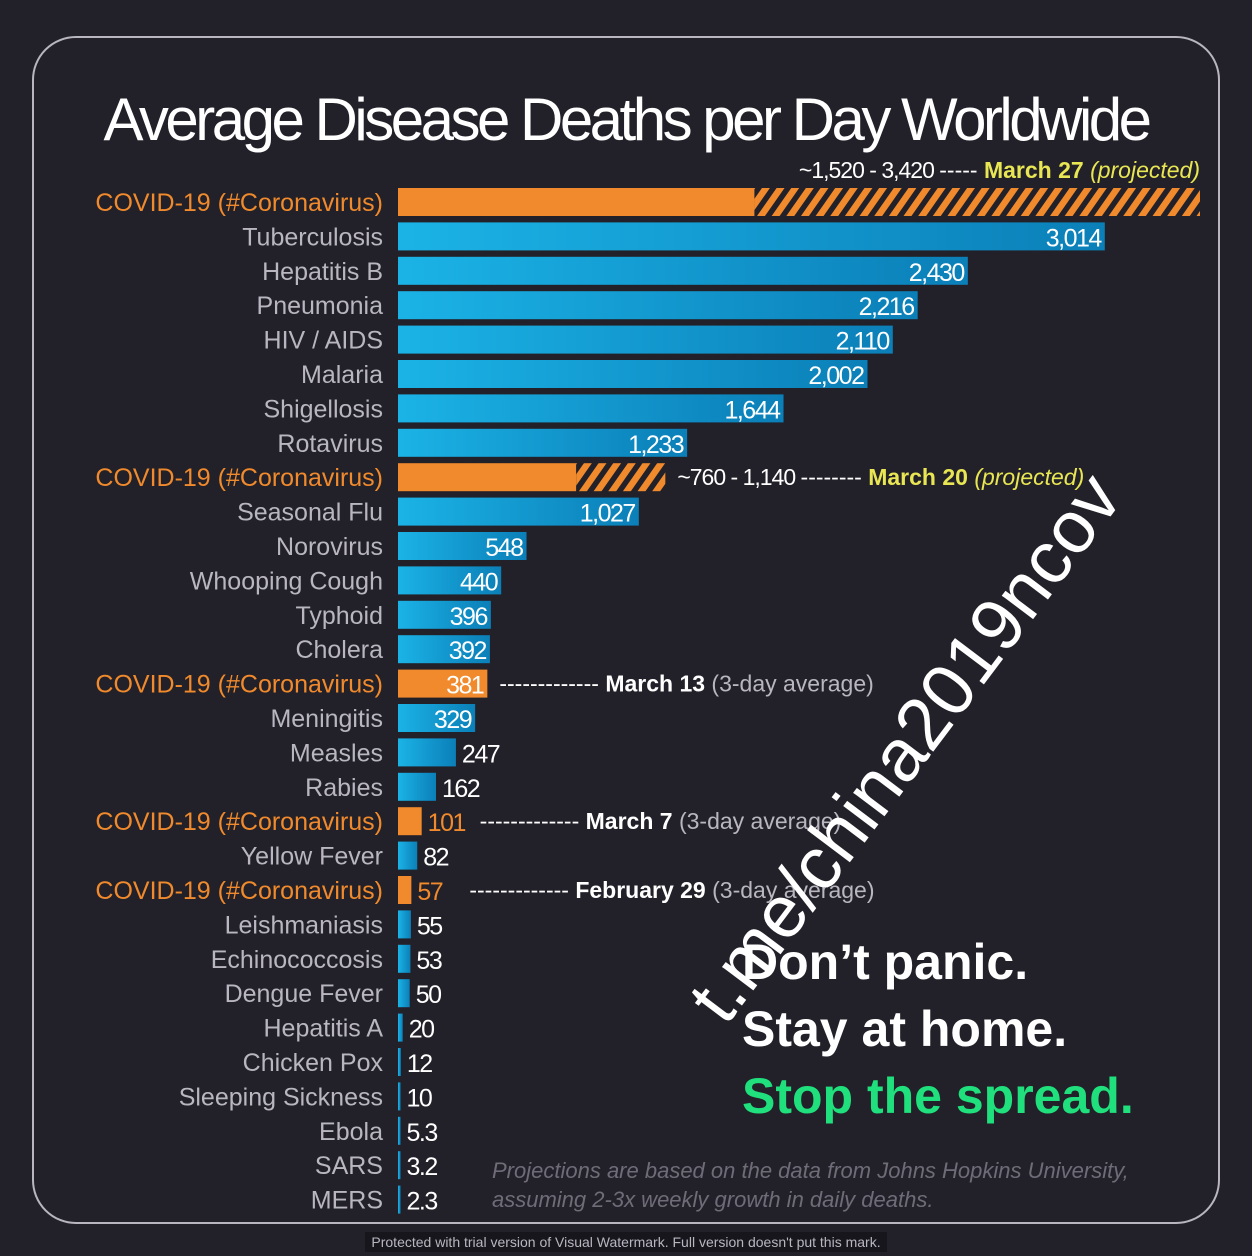 This screenshot has width=1252, height=1256. I want to click on category-label: Rabies, so click(344, 788).